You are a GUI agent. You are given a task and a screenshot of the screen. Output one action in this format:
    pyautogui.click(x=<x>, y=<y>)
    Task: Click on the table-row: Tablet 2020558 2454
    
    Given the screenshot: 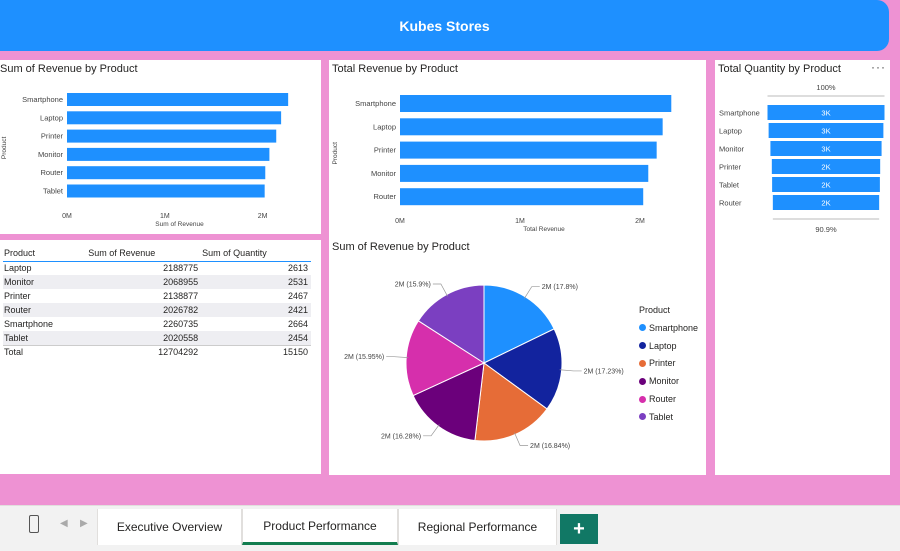 What is the action you would take?
    pyautogui.click(x=157, y=338)
    